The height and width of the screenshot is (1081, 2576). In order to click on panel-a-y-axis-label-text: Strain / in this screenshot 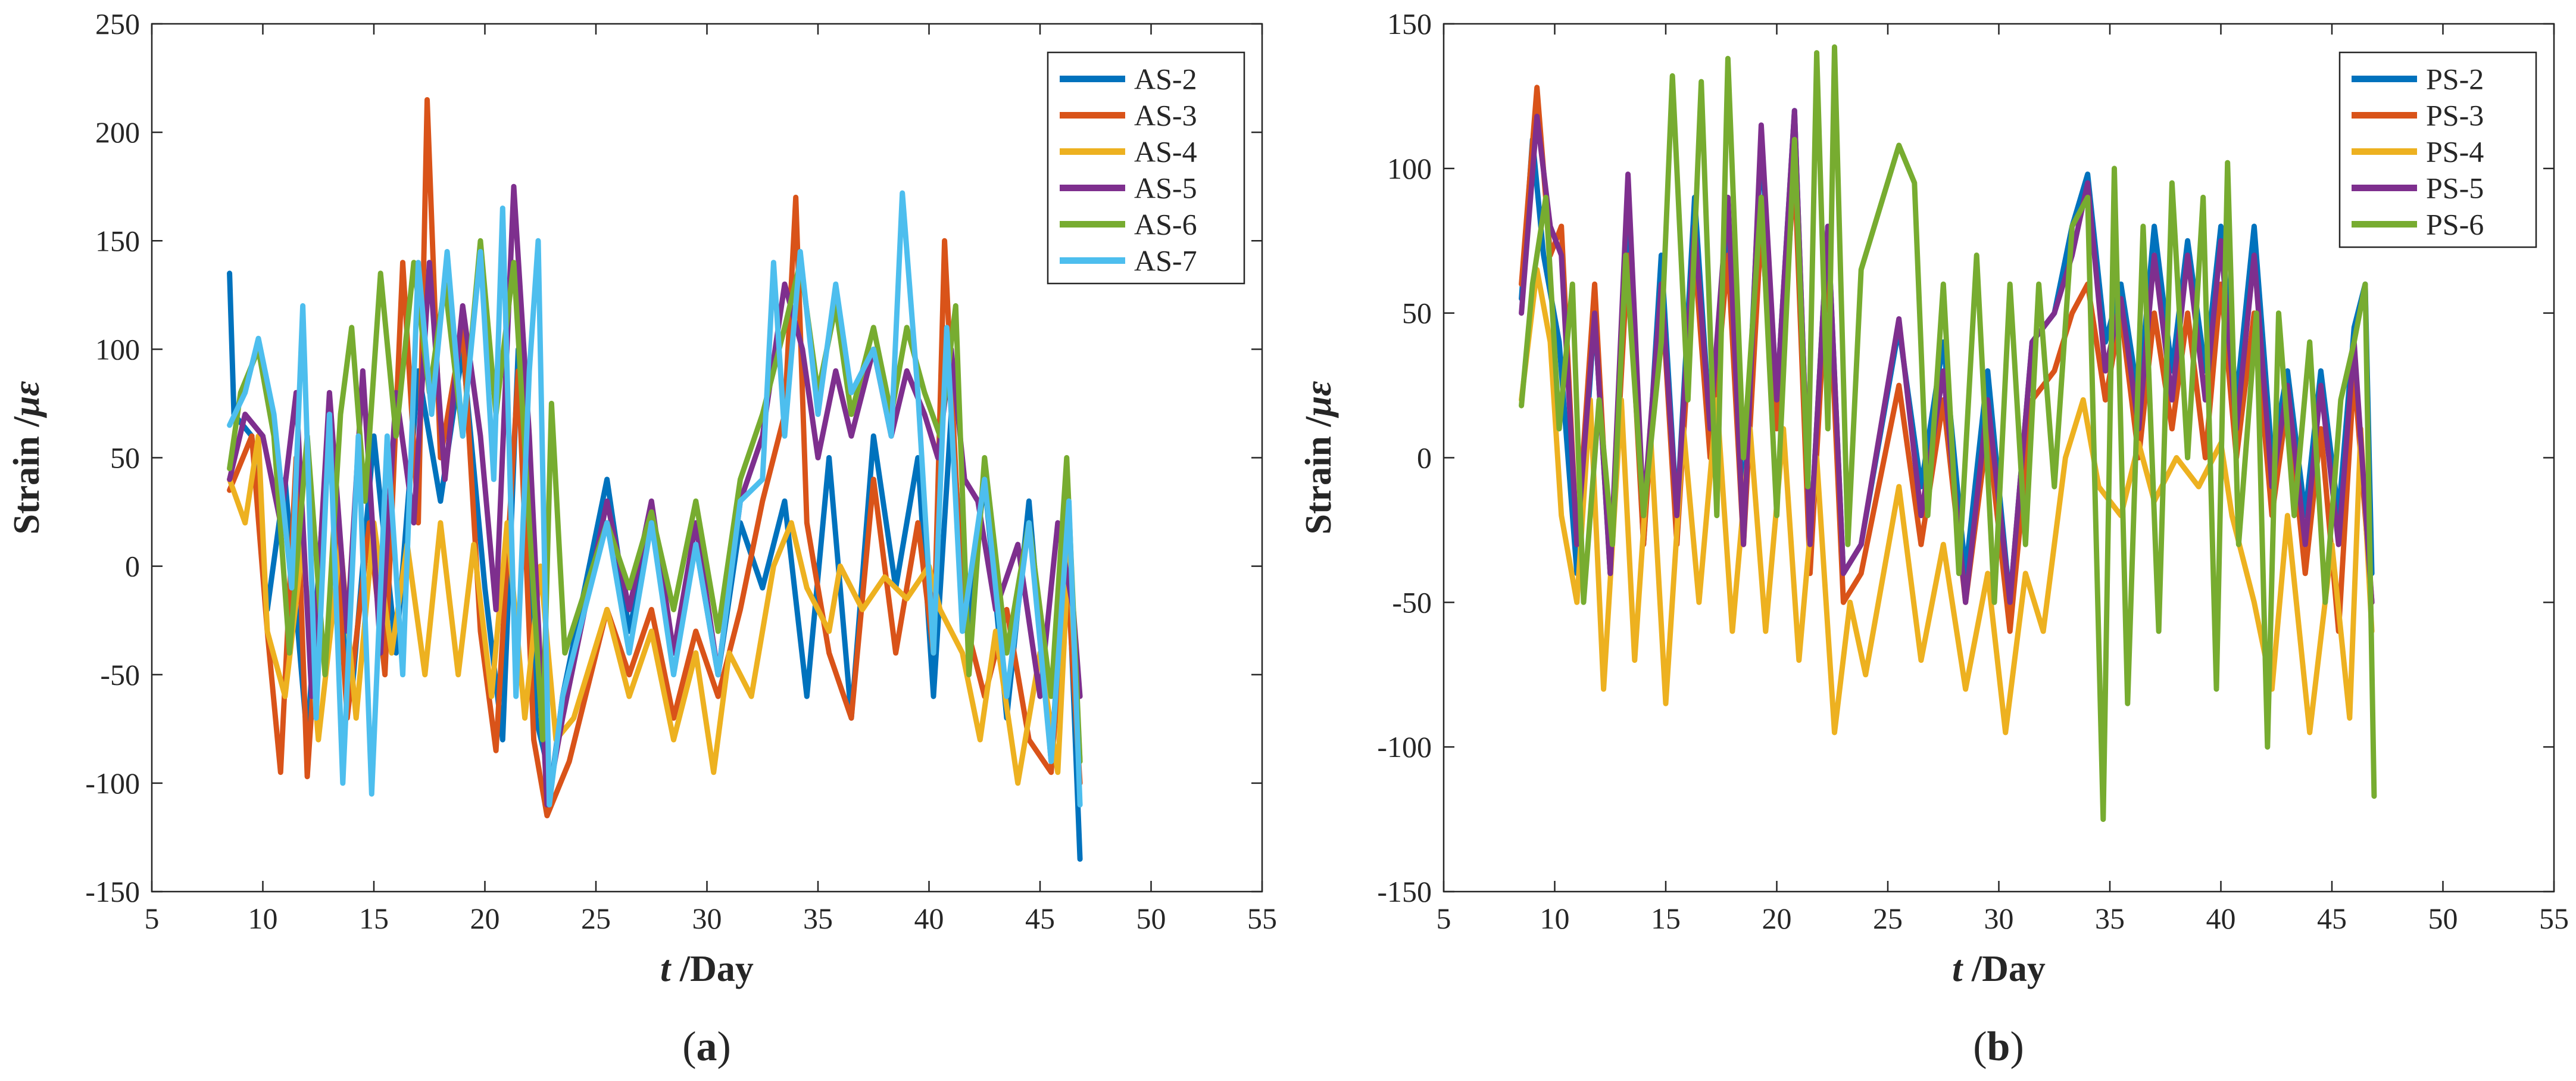, I will do `click(27, 475)`.